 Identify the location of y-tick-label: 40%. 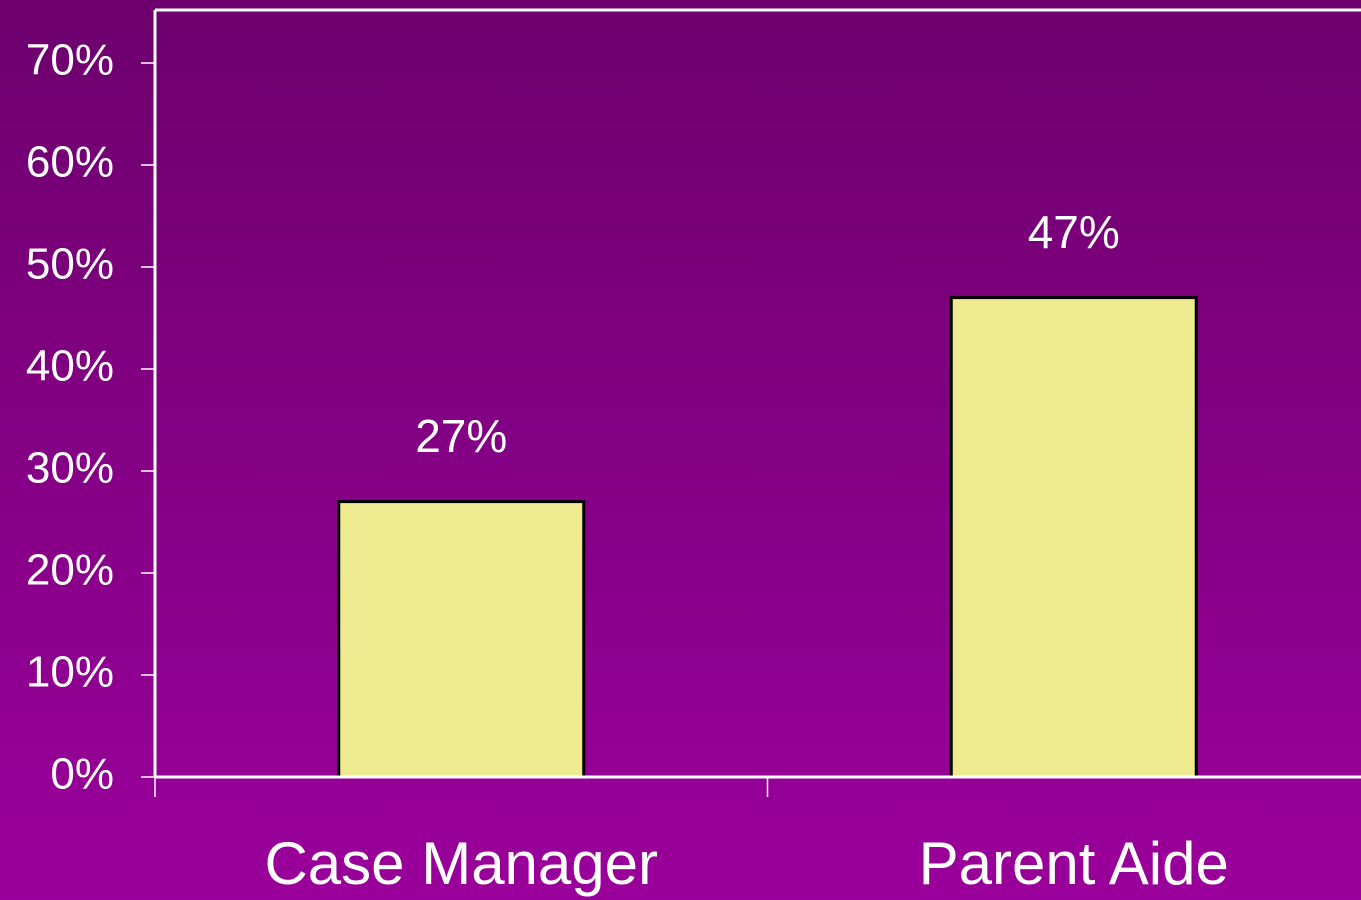
(70, 366).